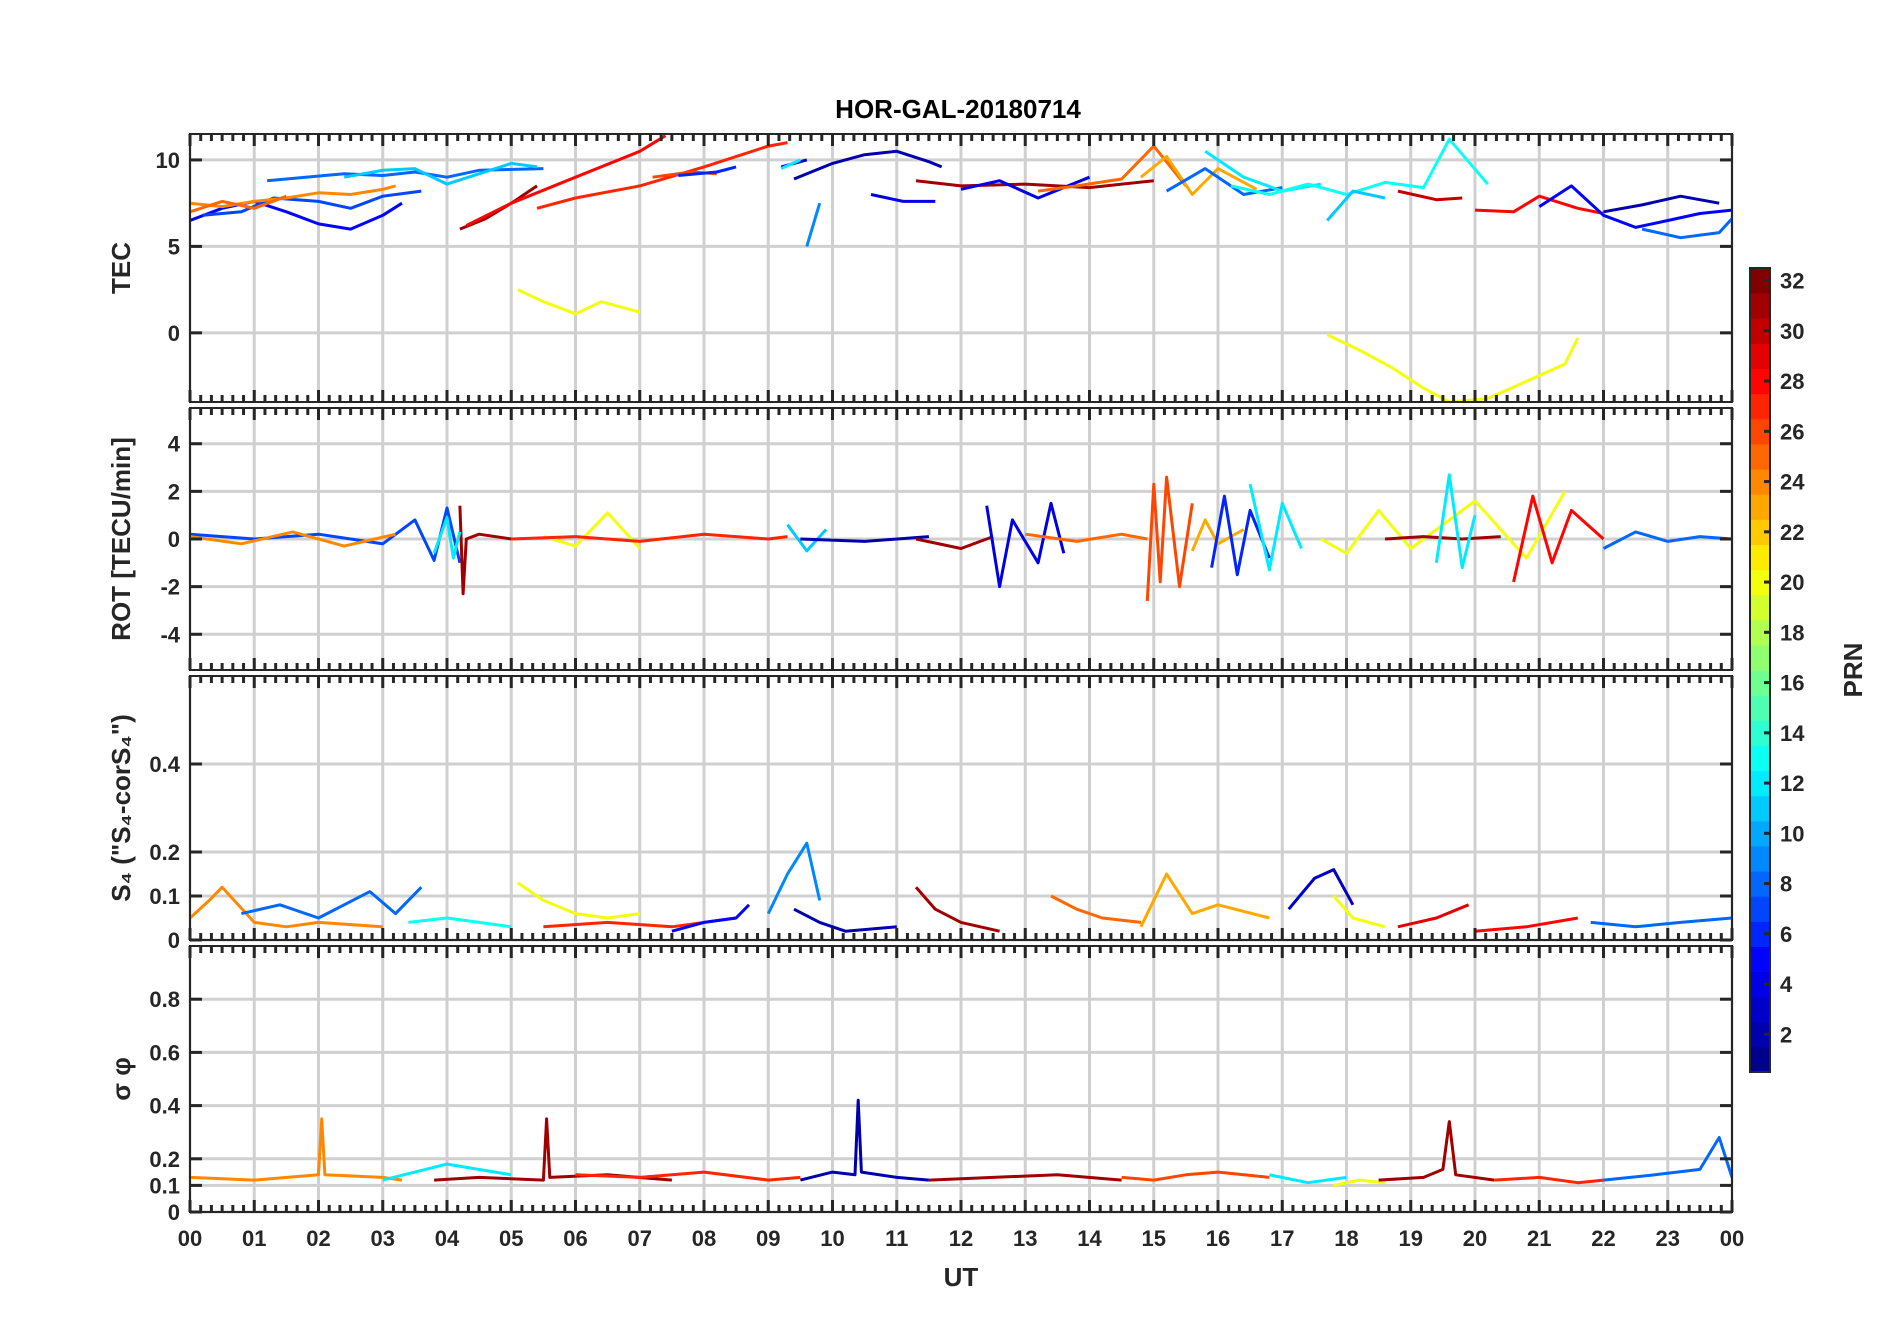 The width and height of the screenshot is (1902, 1330). Describe the element at coordinates (1218, 1238) in the screenshot. I see `x-tick-label: 16` at that location.